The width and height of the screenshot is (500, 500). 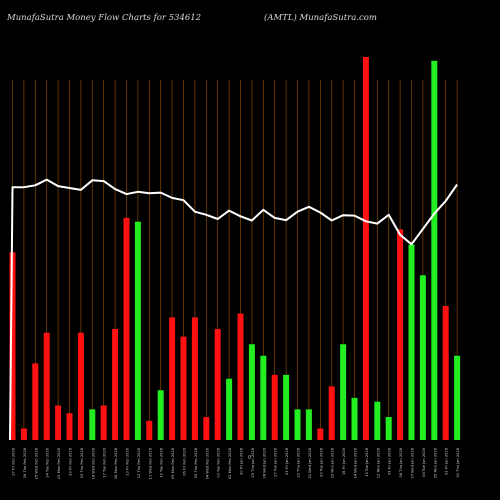 What do you see at coordinates (139, 462) in the screenshot?
I see `x-tick-label-11: 12 Thu Feb 2026` at bounding box center [139, 462].